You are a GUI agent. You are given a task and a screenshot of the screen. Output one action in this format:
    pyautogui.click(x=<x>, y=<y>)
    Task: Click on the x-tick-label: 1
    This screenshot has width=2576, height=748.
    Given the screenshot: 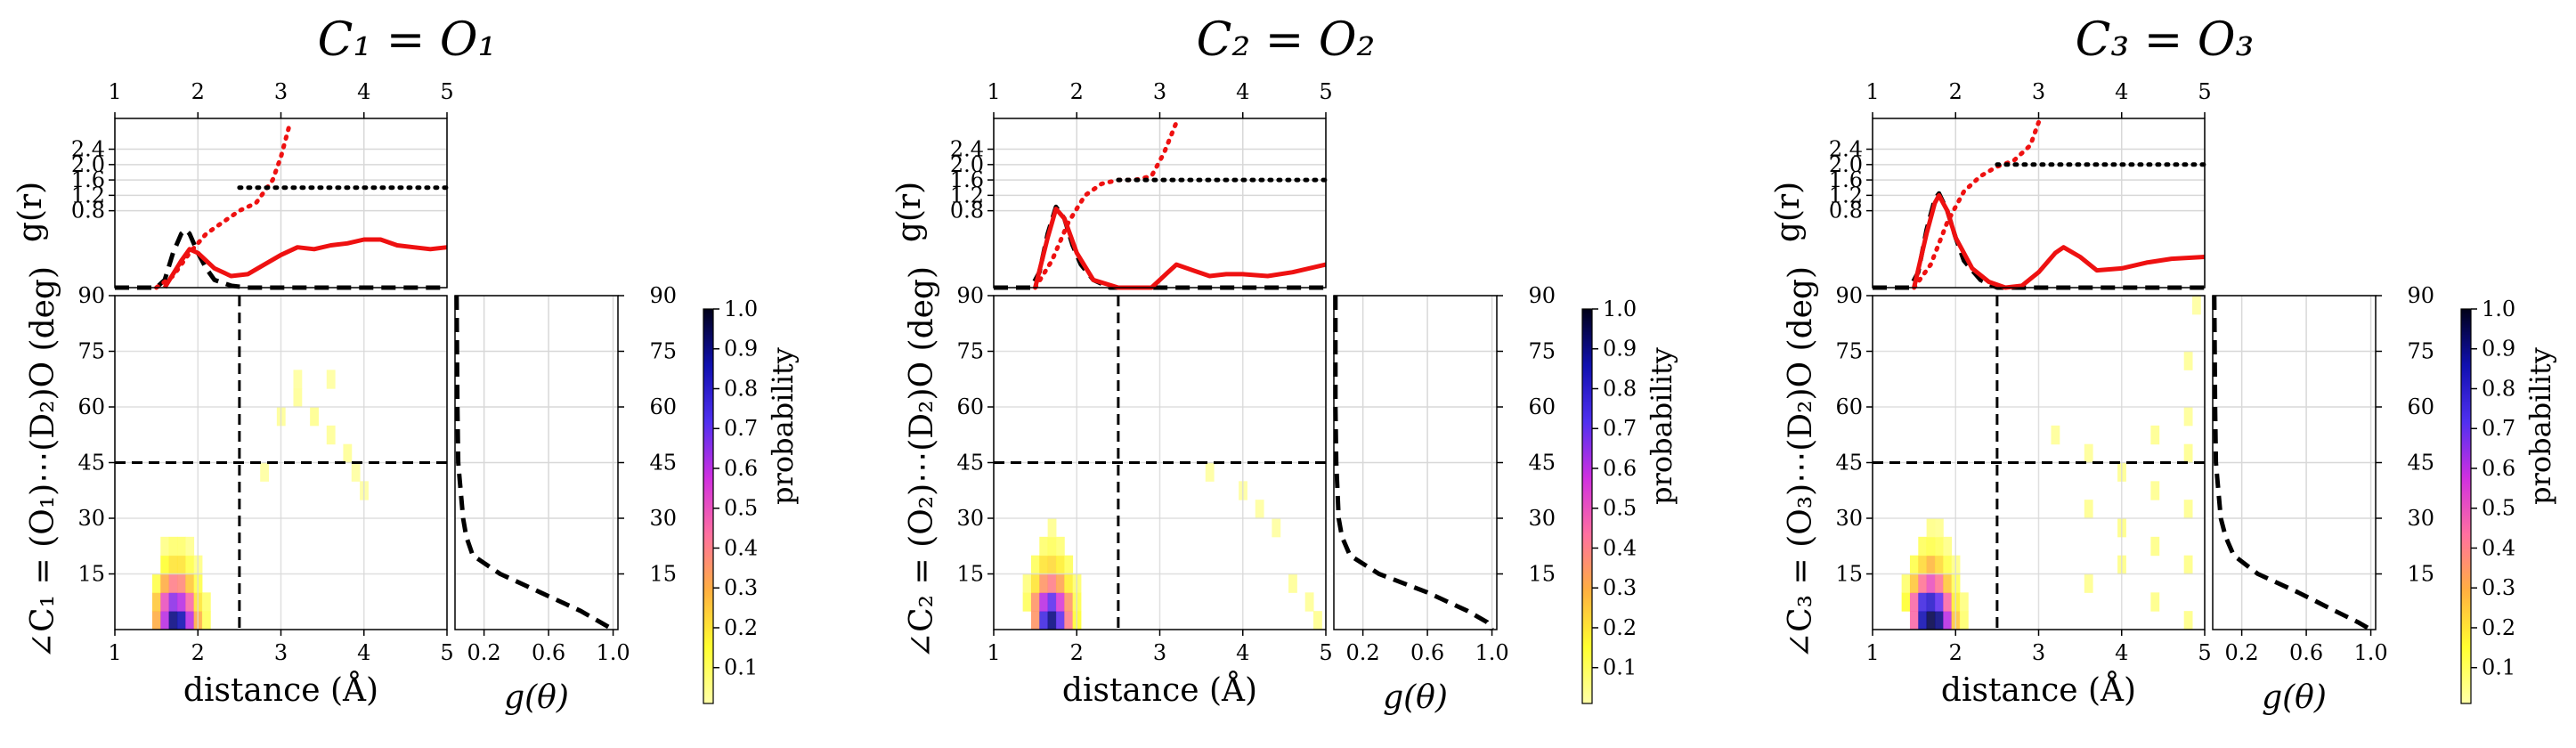 What is the action you would take?
    pyautogui.click(x=1872, y=652)
    